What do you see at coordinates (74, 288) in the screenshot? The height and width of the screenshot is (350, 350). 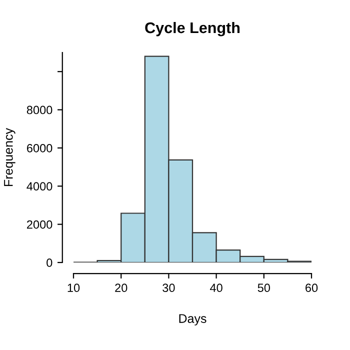 I see `x-tick-label: 10` at bounding box center [74, 288].